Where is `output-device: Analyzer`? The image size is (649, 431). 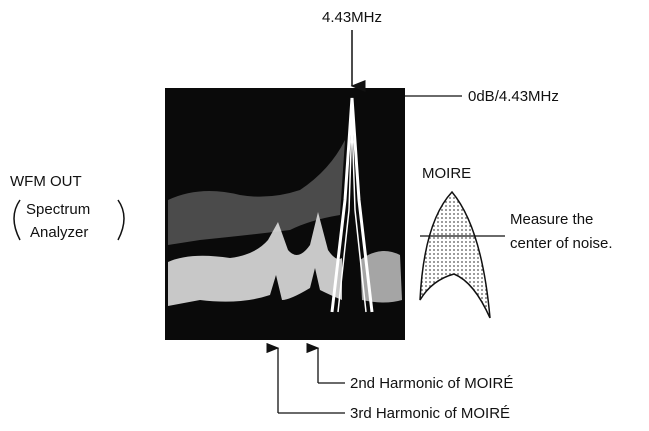
output-device: Analyzer is located at coordinates (59, 232).